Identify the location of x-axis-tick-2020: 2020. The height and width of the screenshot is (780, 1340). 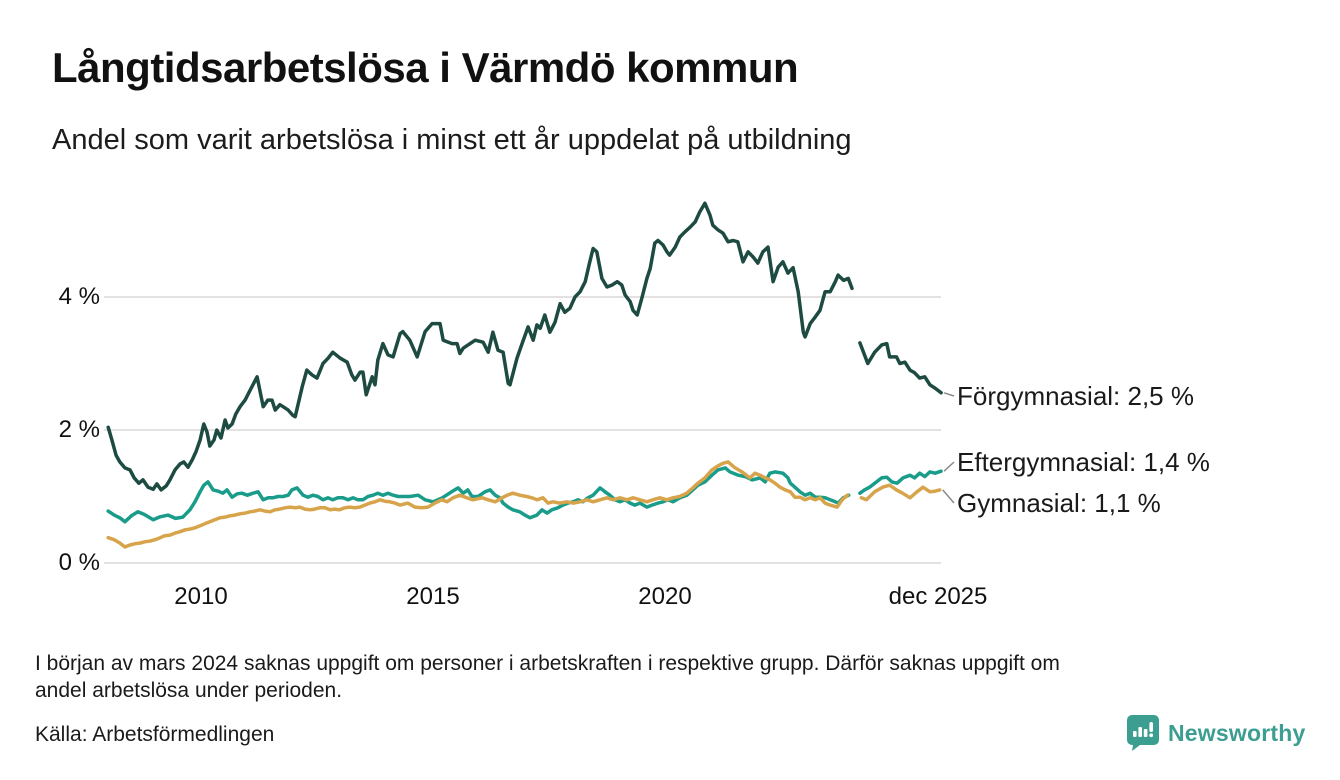
(665, 596).